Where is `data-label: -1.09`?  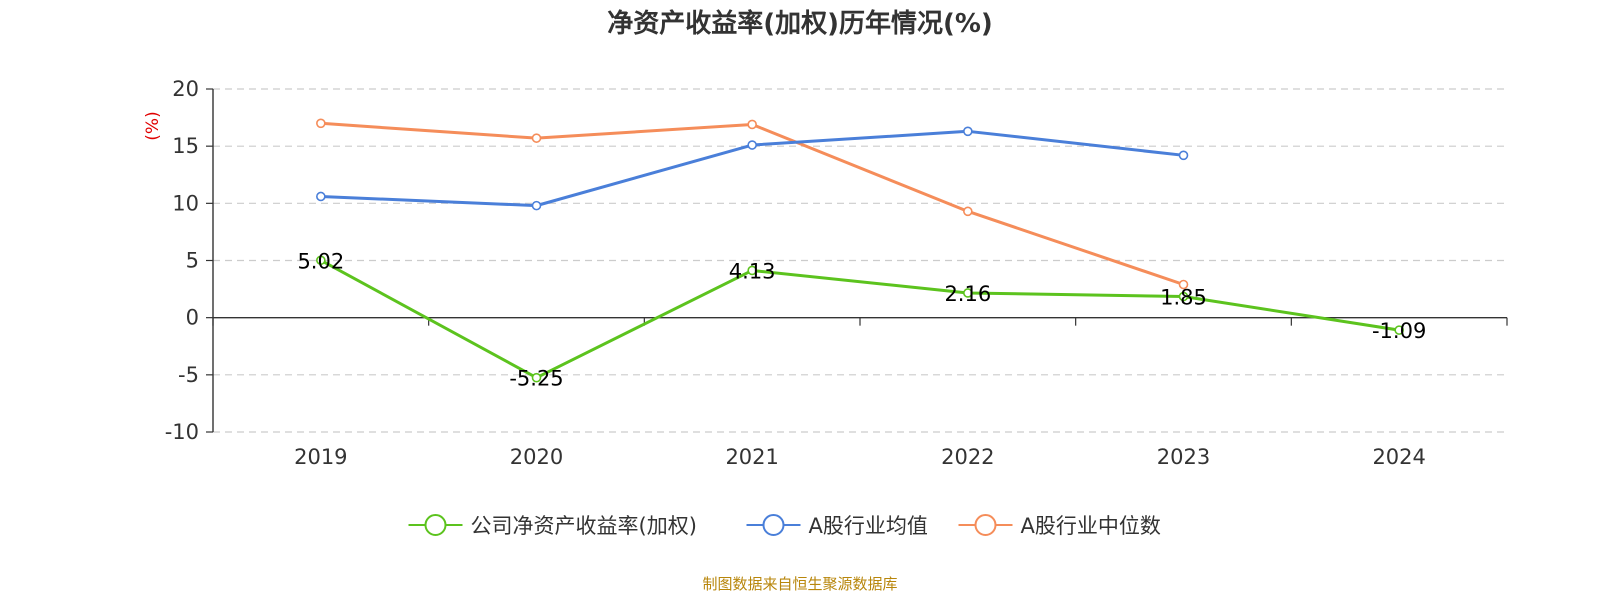 data-label: -1.09 is located at coordinates (1399, 331).